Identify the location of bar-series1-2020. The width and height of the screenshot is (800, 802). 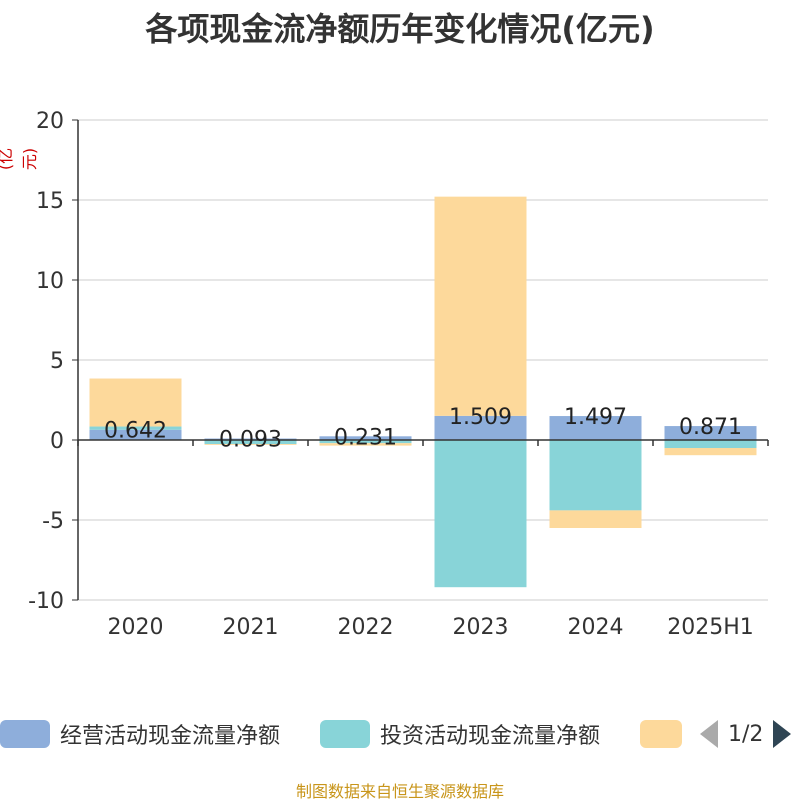
(135, 428).